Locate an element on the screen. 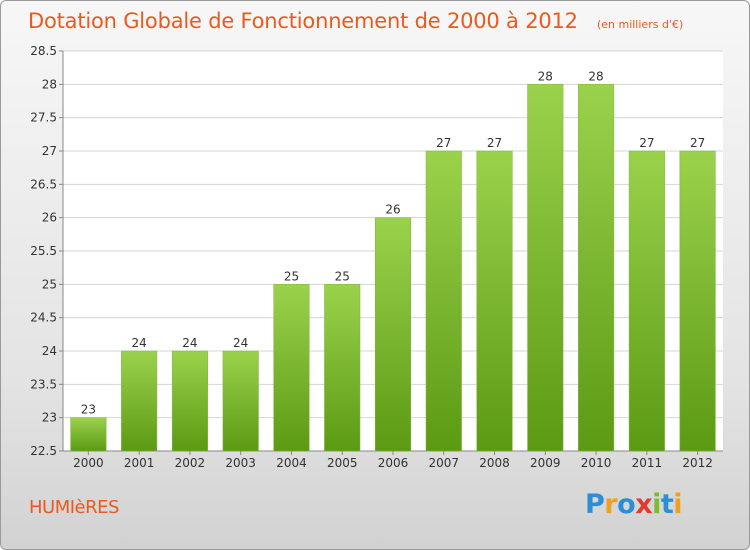 Image resolution: width=750 pixels, height=550 pixels. y-tick-label: 23 is located at coordinates (49, 418).